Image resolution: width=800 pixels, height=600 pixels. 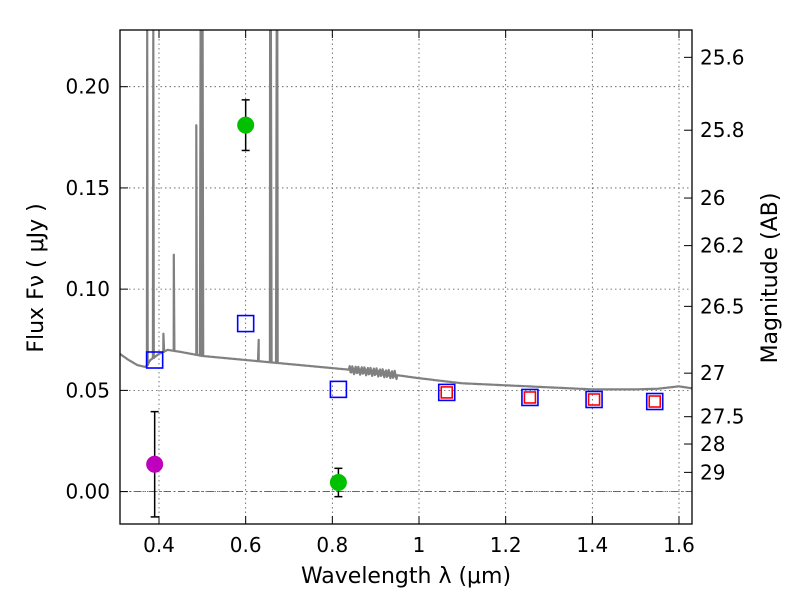 What do you see at coordinates (679, 545) in the screenshot?
I see `x-tick-label: 1.6` at bounding box center [679, 545].